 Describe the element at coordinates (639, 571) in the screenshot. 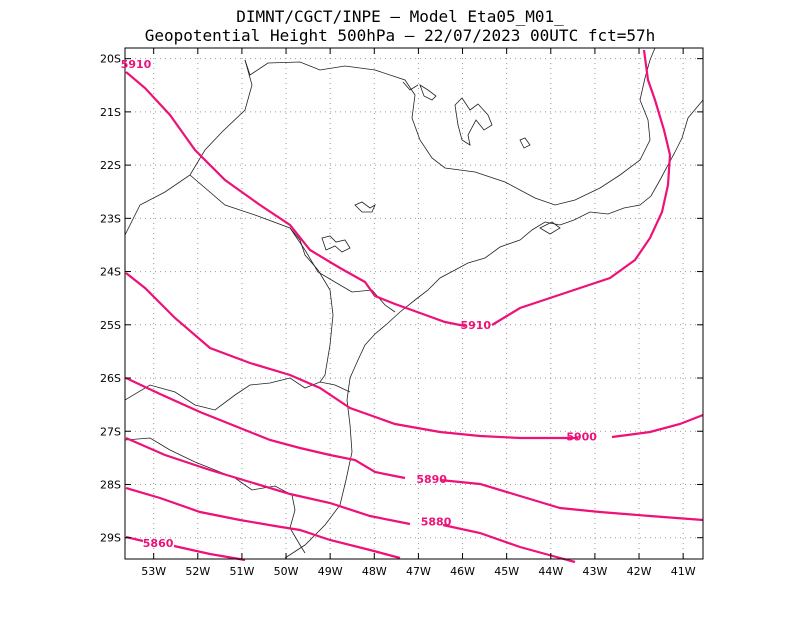

I see `lon-tick-label: 42W` at that location.